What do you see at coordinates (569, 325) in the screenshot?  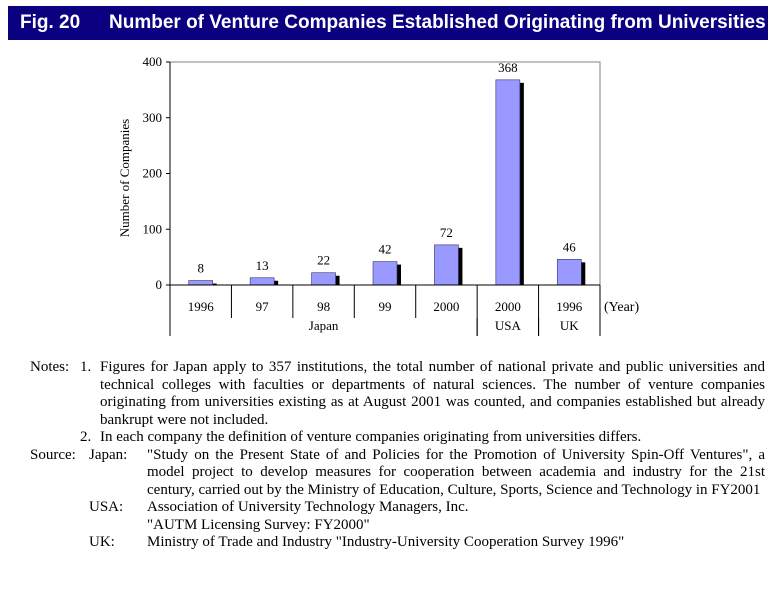 I see `x-group-label: UK` at bounding box center [569, 325].